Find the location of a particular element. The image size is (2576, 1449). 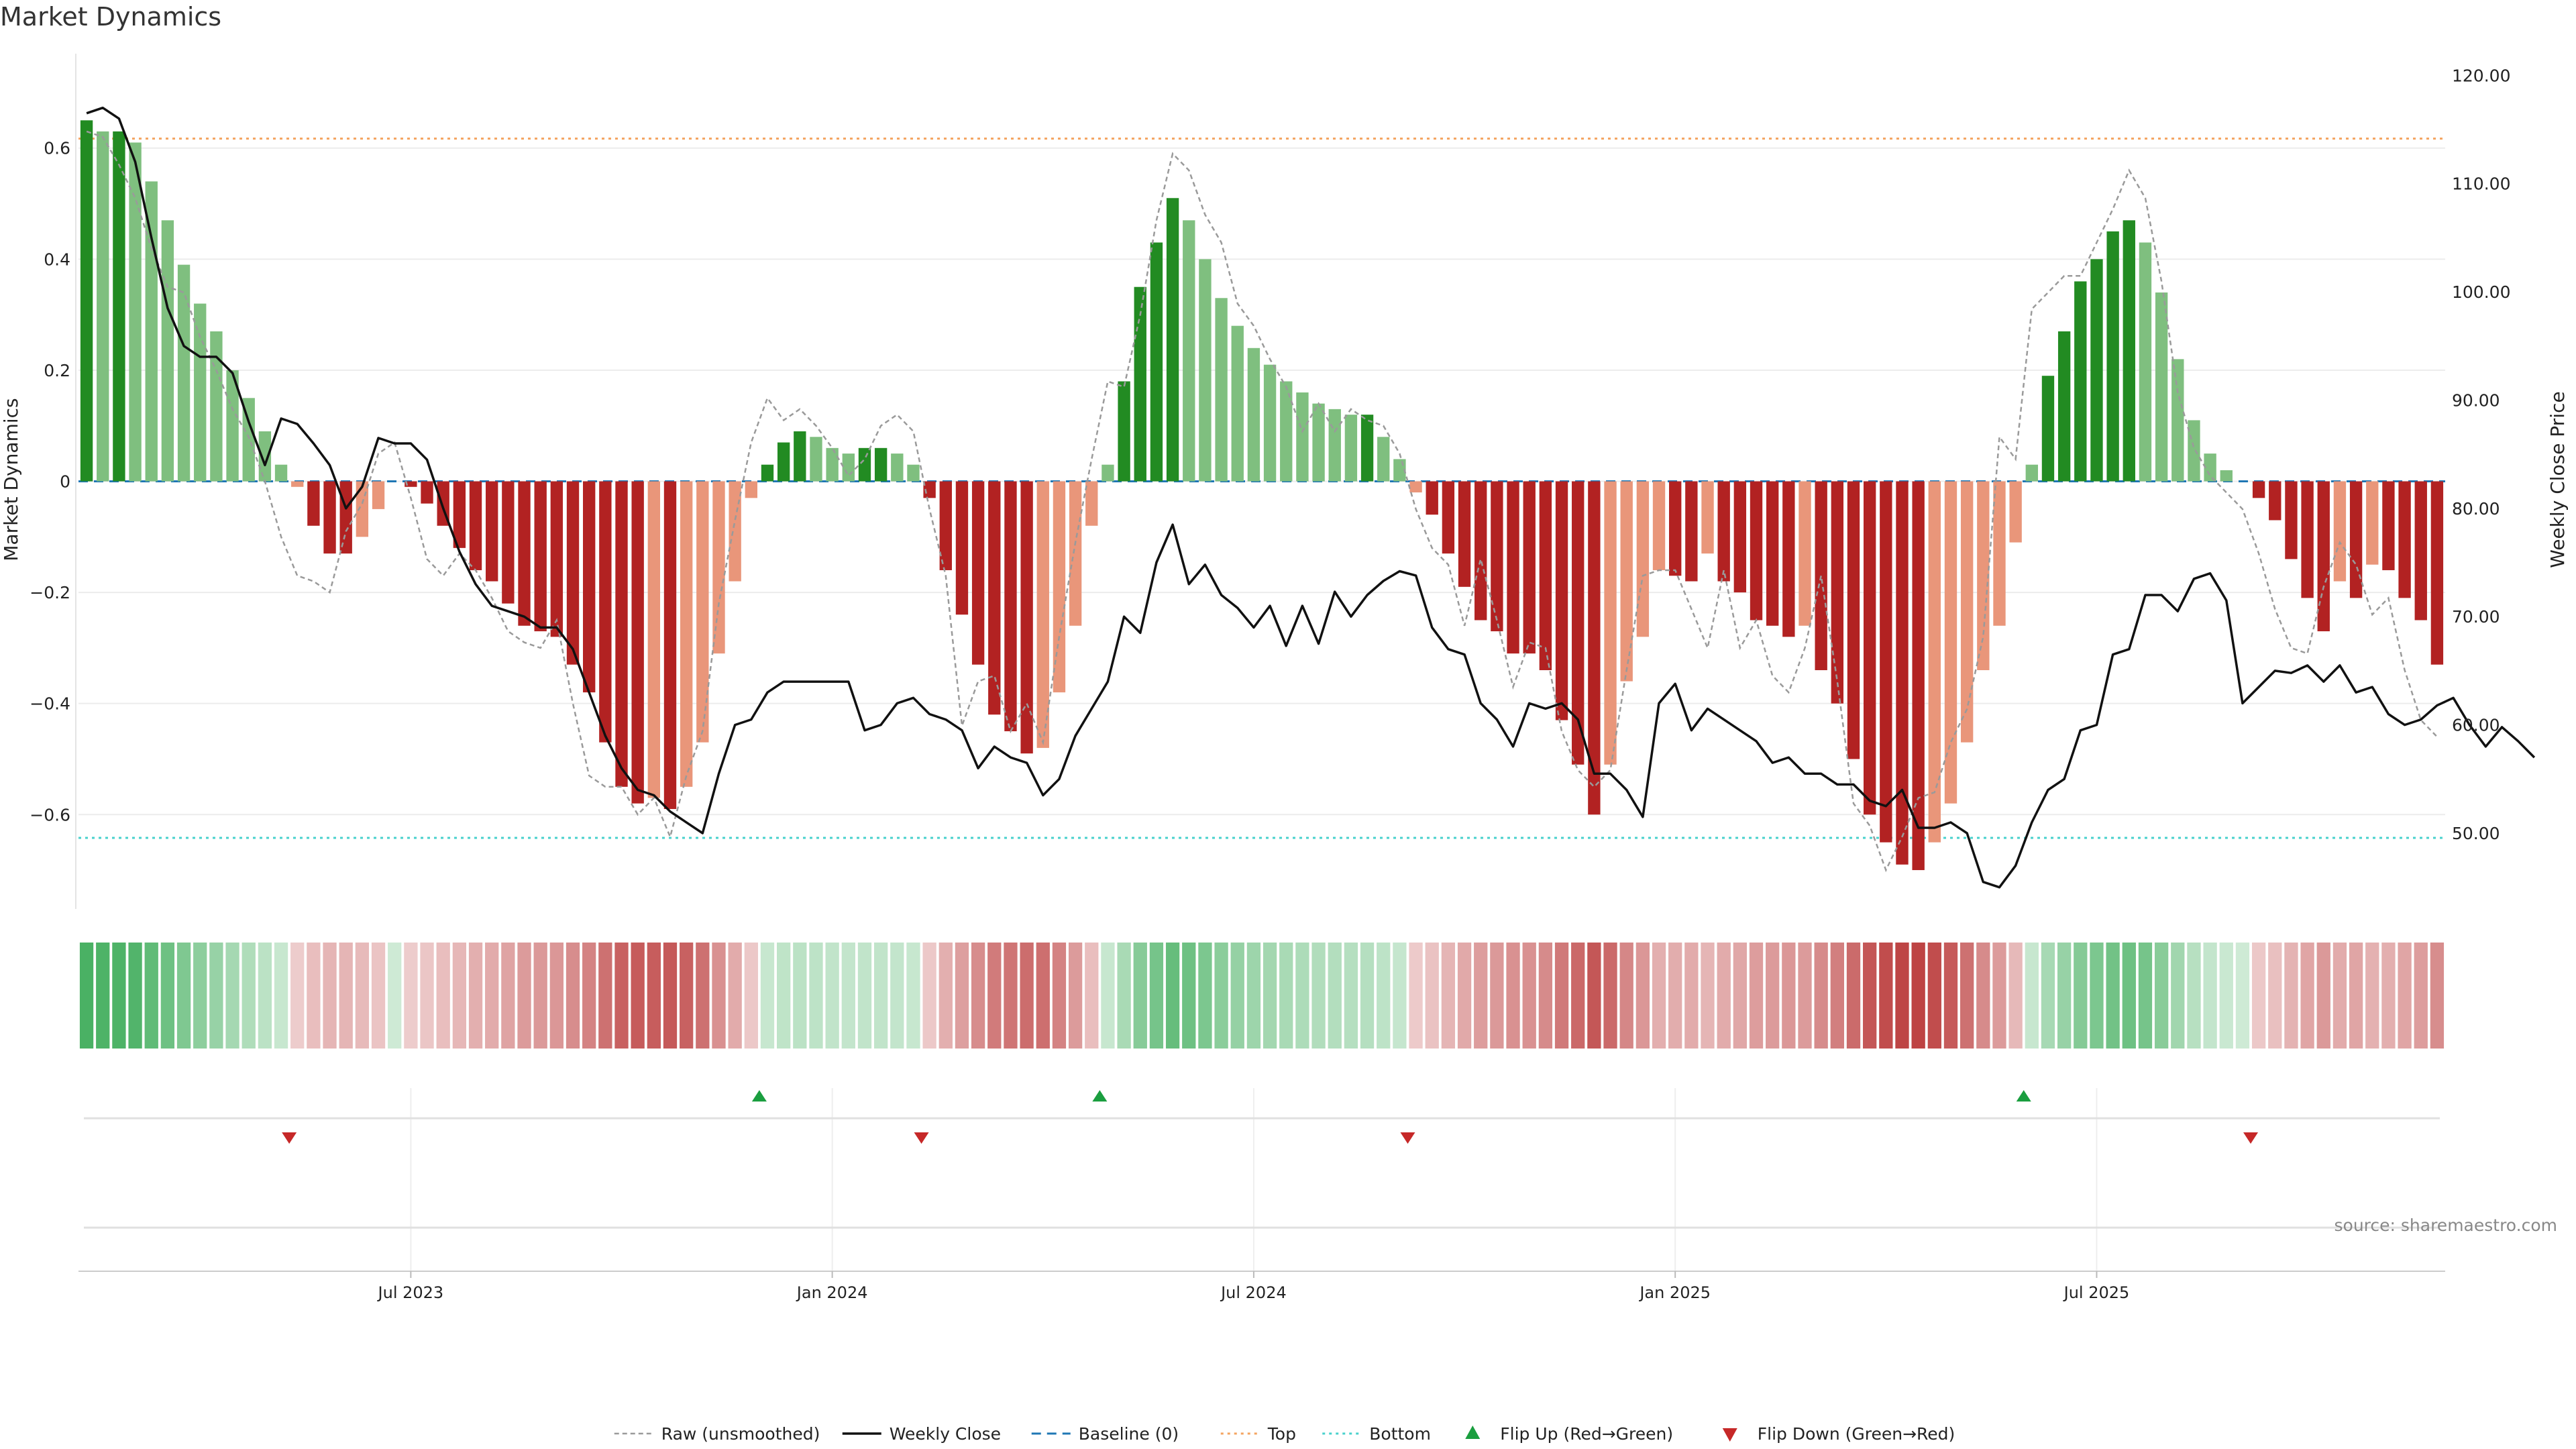

y-left-tick-label: 0.6 is located at coordinates (57, 148).